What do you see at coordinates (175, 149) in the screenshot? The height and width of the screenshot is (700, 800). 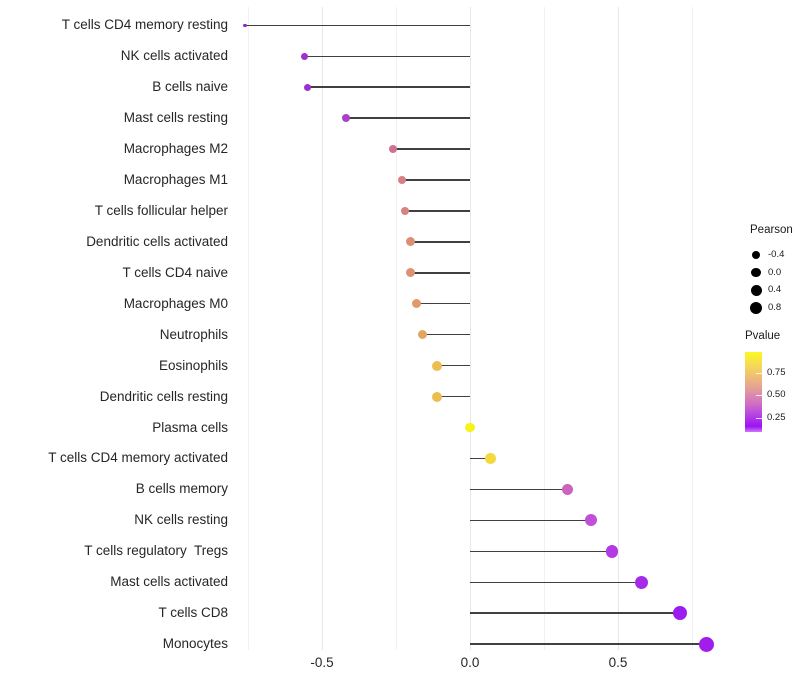 I see `category-label: Macrophages M2` at bounding box center [175, 149].